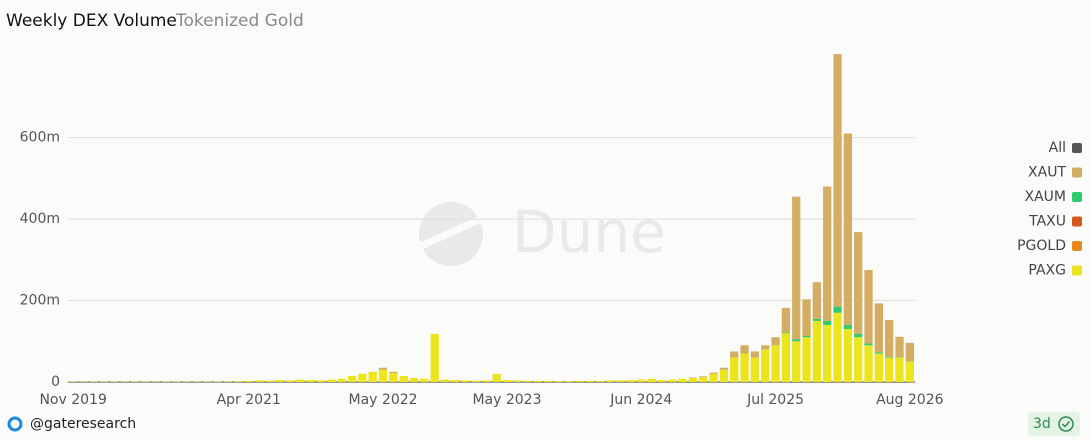 Image resolution: width=1091 pixels, height=440 pixels. I want to click on badge-text: 3d, so click(1042, 424).